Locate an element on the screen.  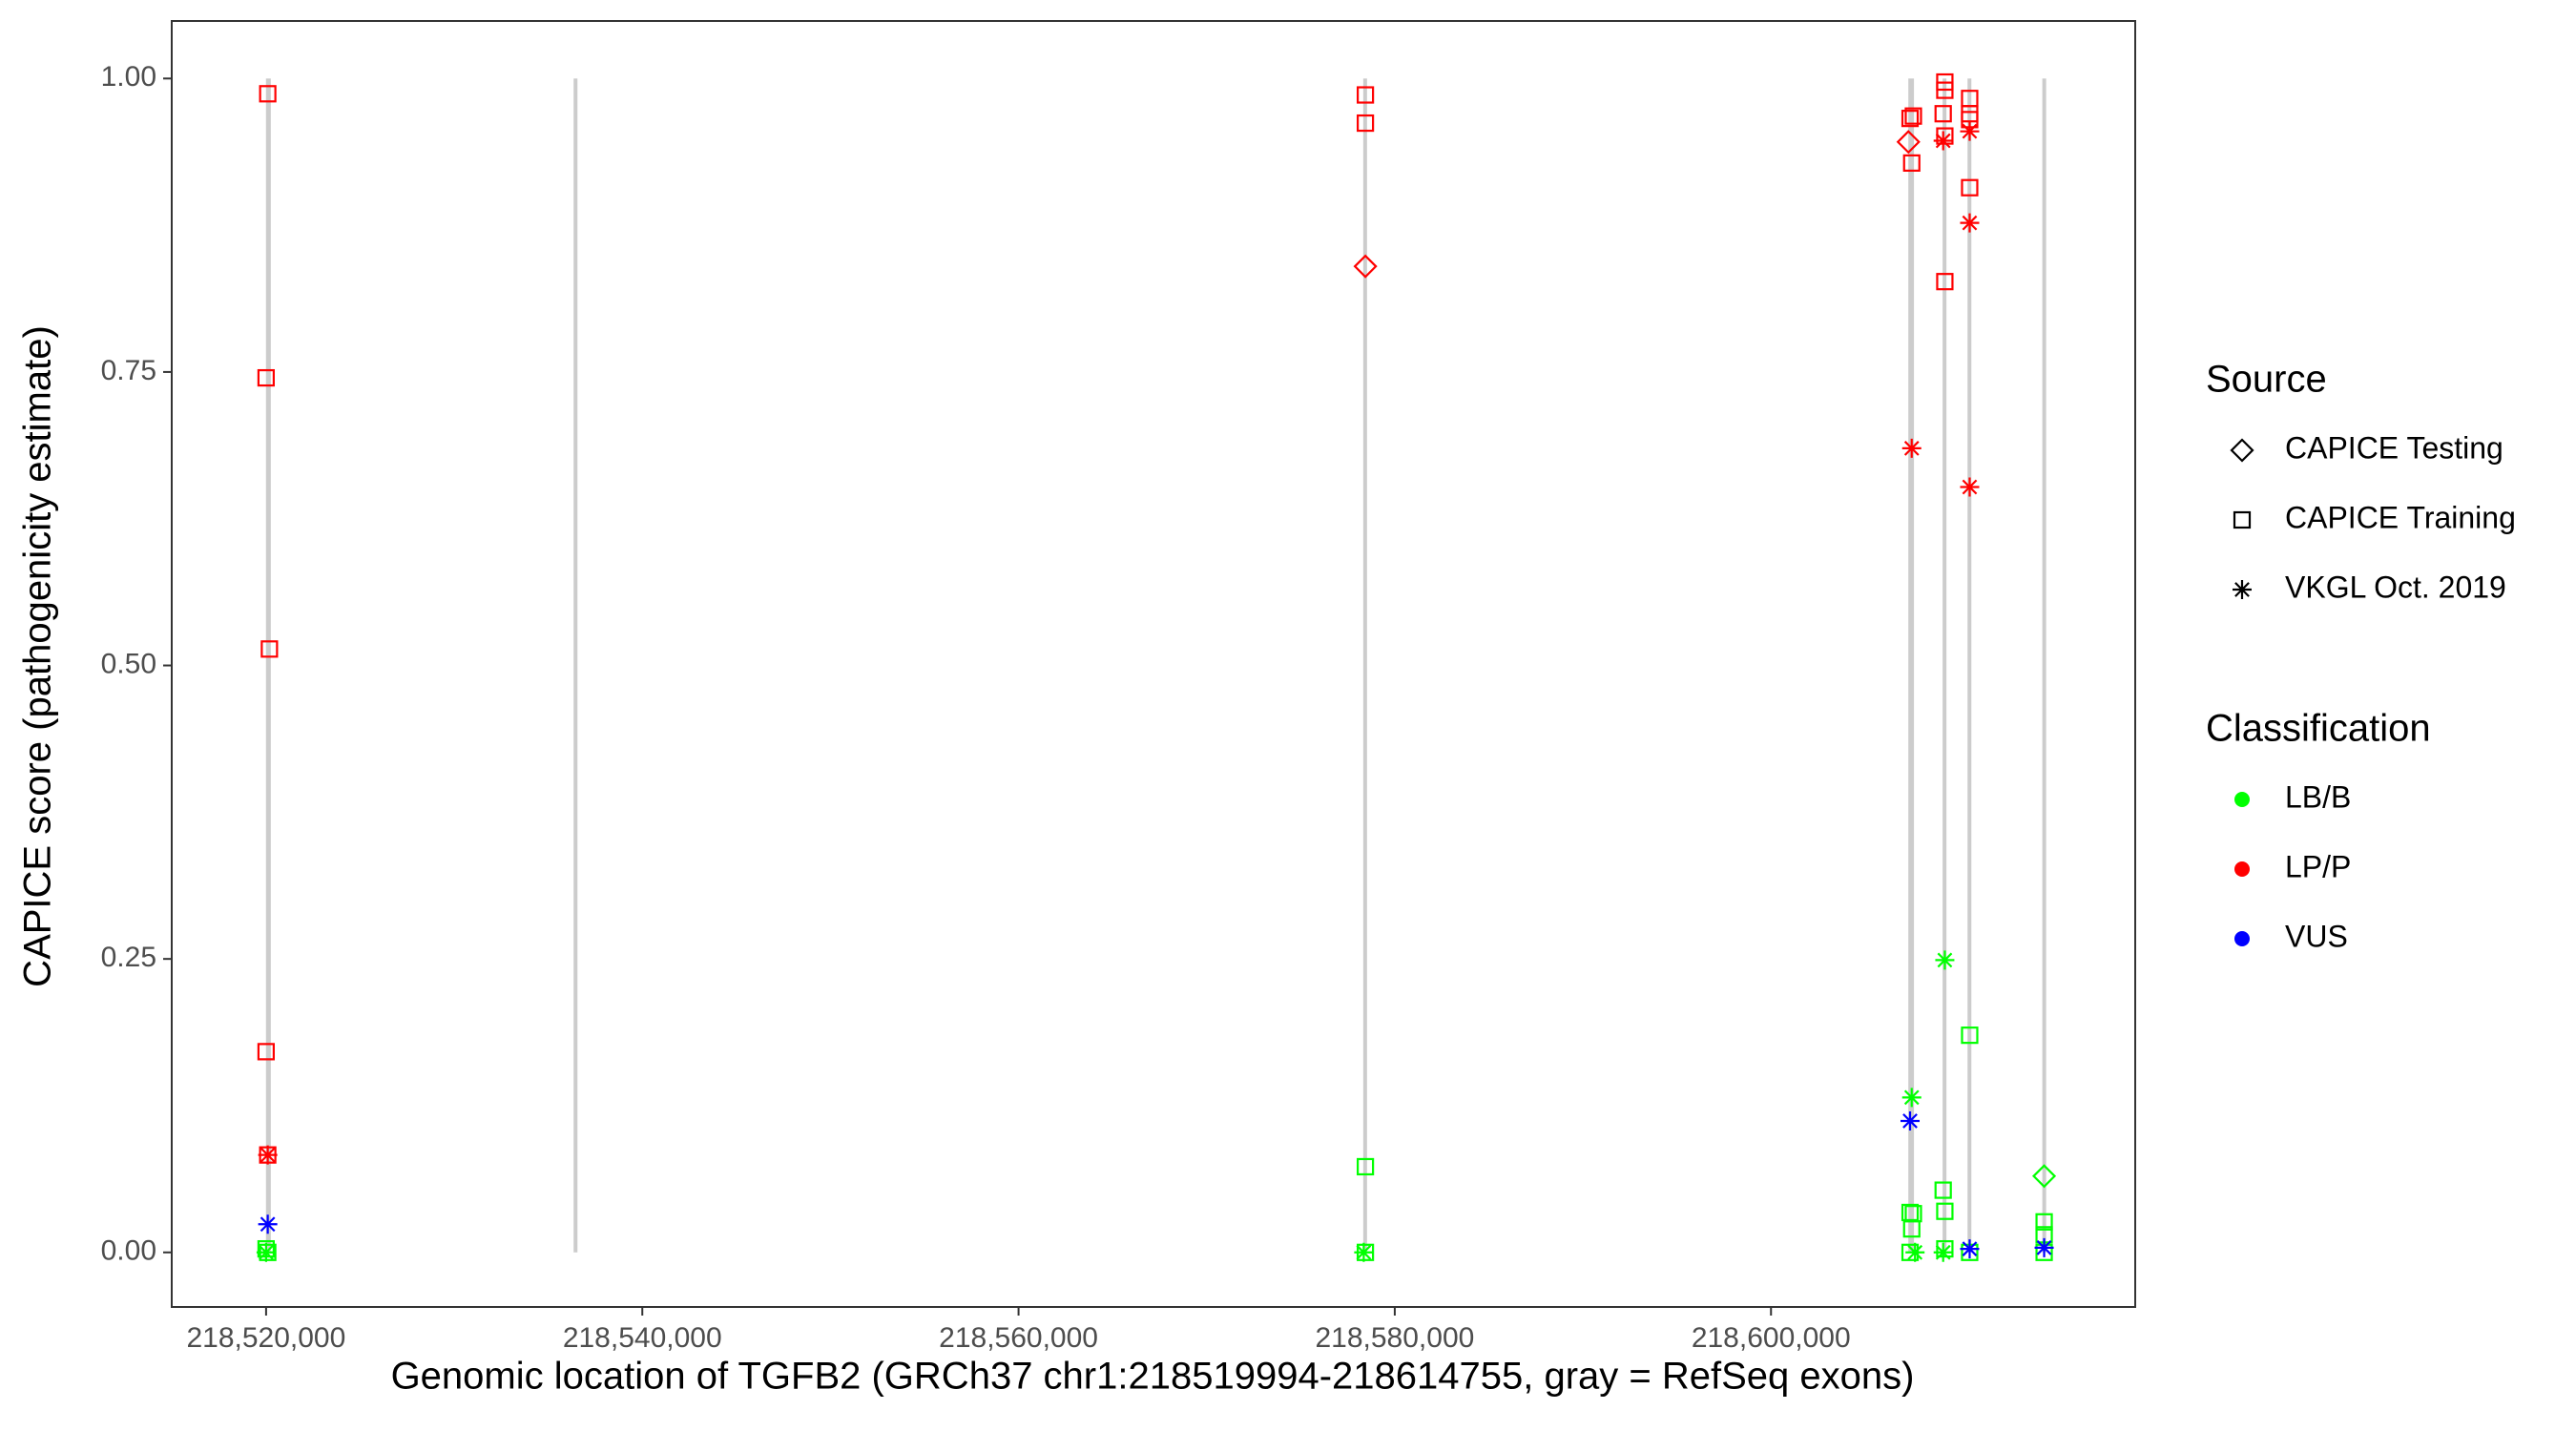
legend-label: LB/B is located at coordinates (2318, 796).